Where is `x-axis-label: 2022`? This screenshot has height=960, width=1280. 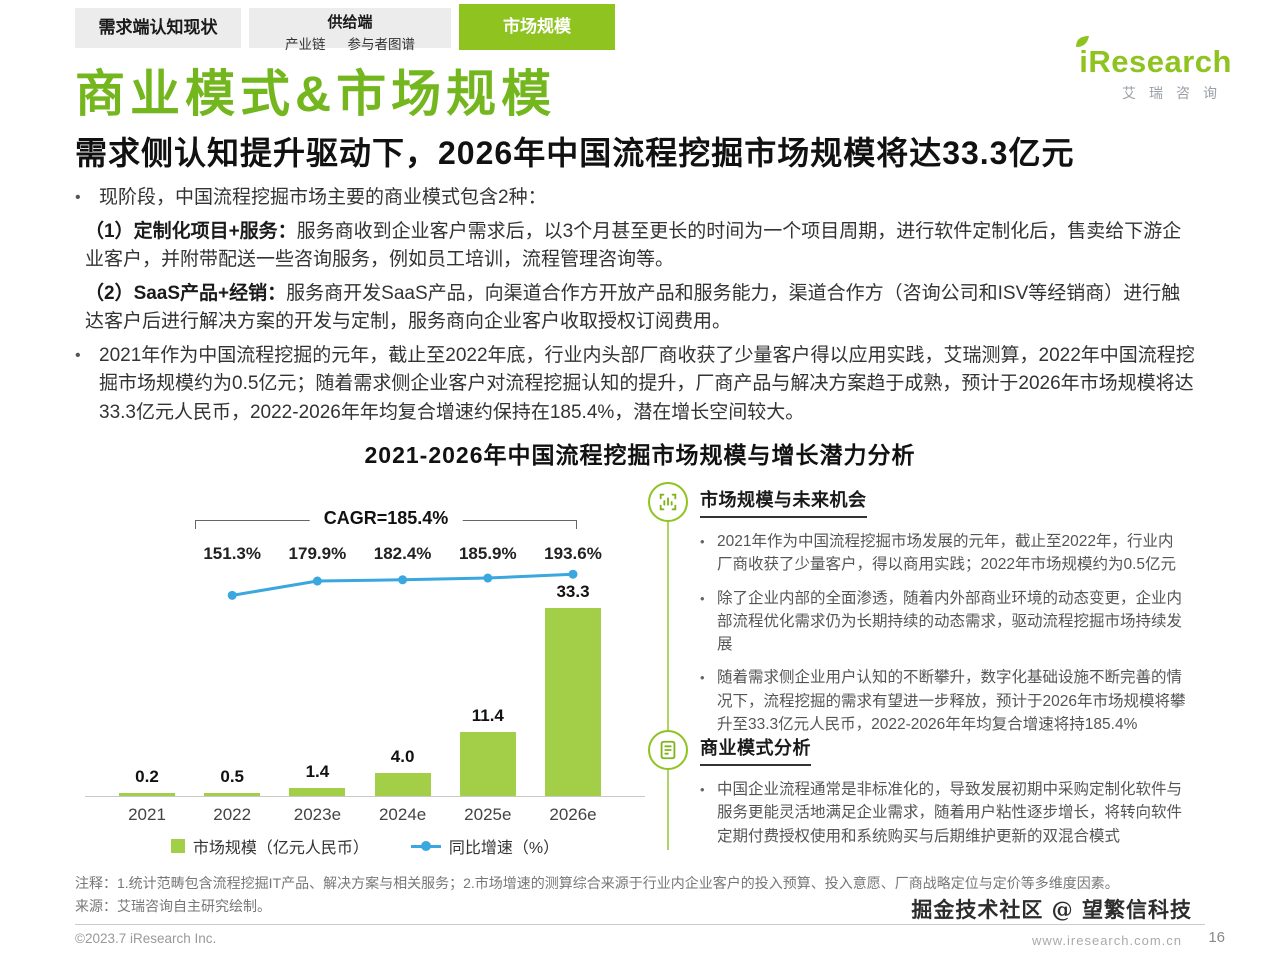 x-axis-label: 2022 is located at coordinates (232, 814).